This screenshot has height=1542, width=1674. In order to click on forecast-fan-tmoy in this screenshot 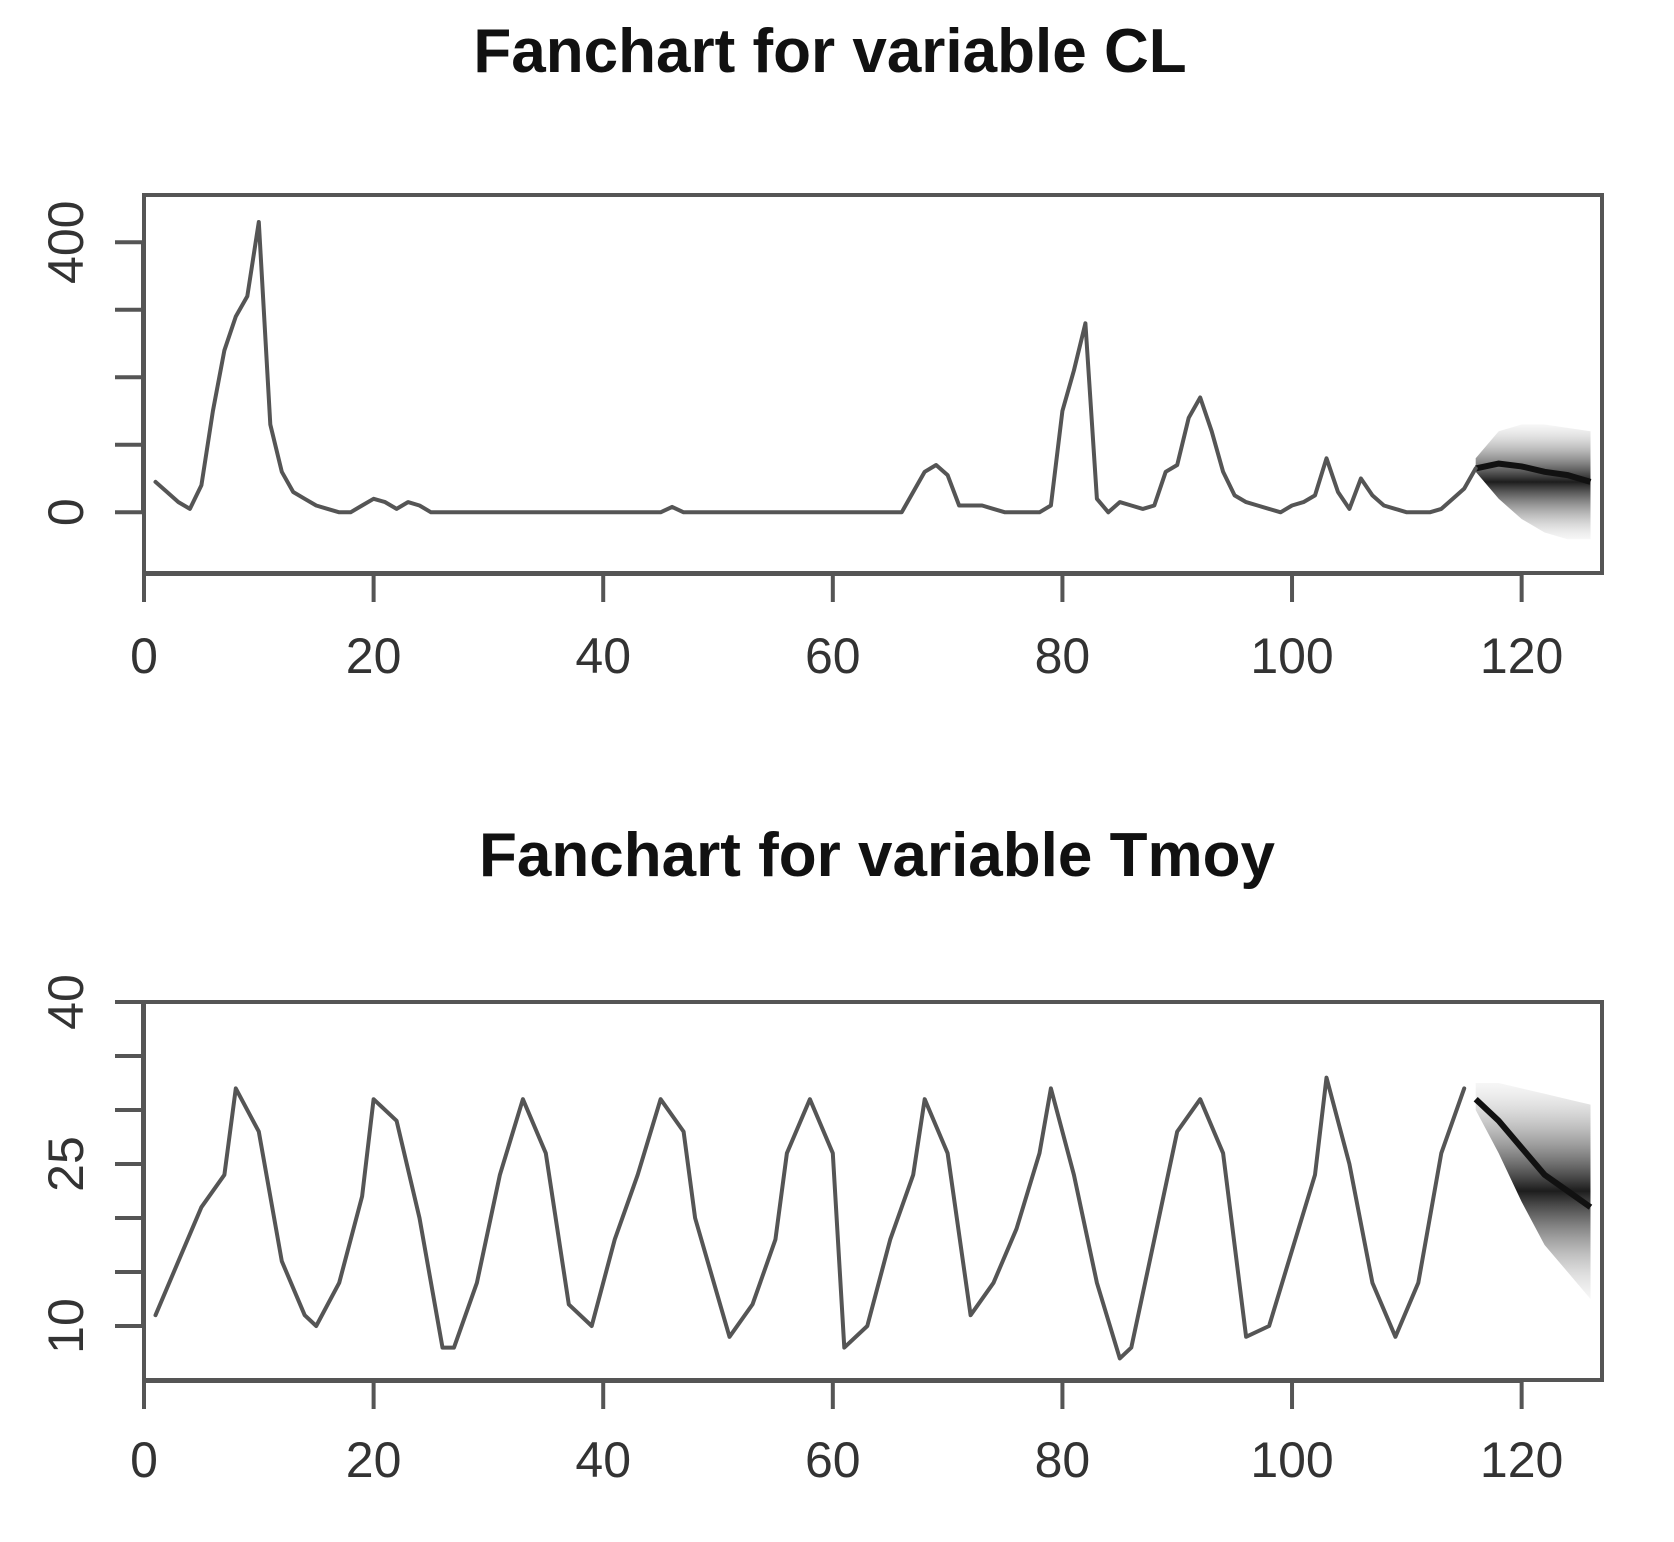, I will do `click(1533, 1191)`.